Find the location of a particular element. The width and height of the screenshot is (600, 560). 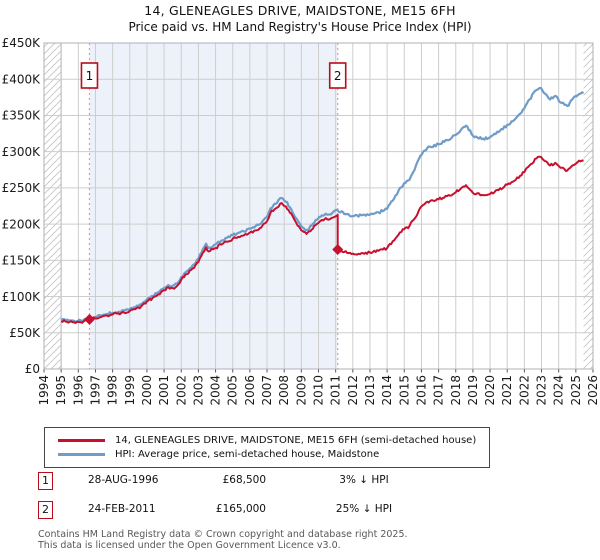

x-axis-label: 2024 is located at coordinates (559, 390).